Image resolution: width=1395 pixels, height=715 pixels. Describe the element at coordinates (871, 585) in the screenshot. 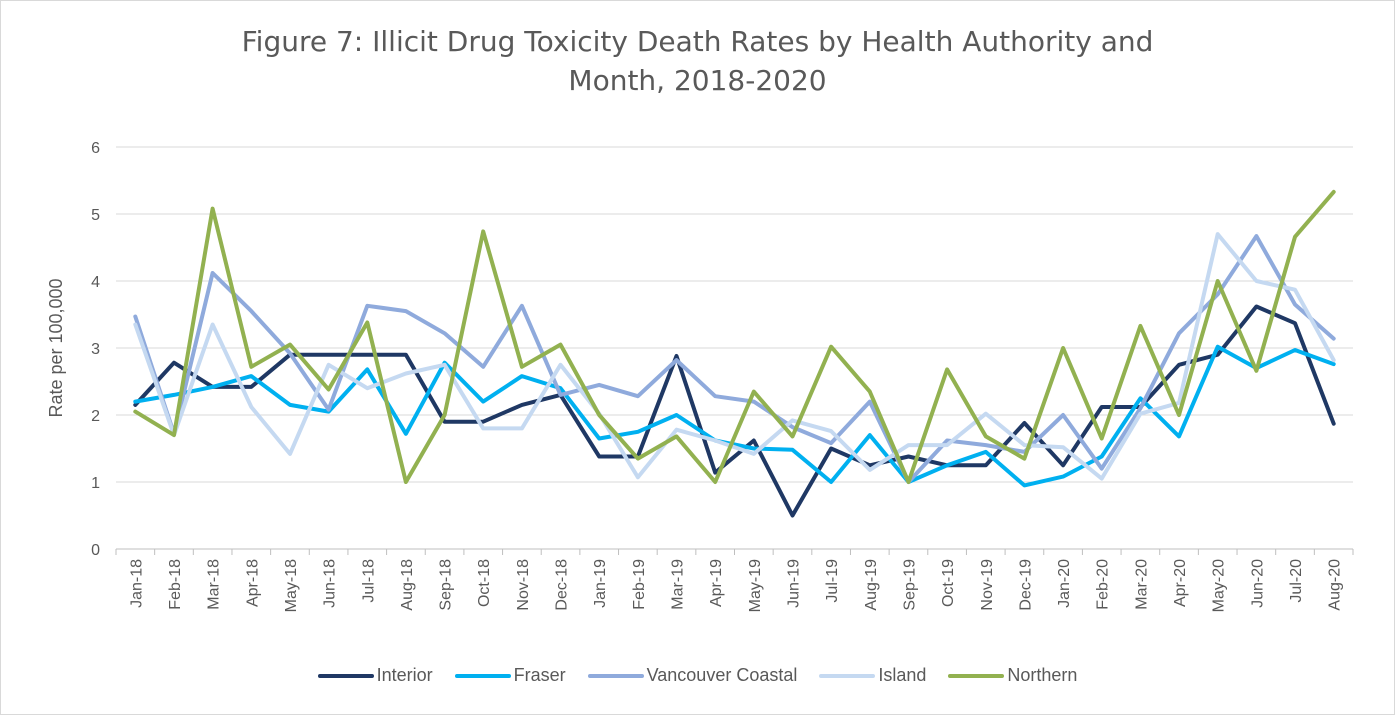

I see `x-tick-label: Aug-19` at that location.